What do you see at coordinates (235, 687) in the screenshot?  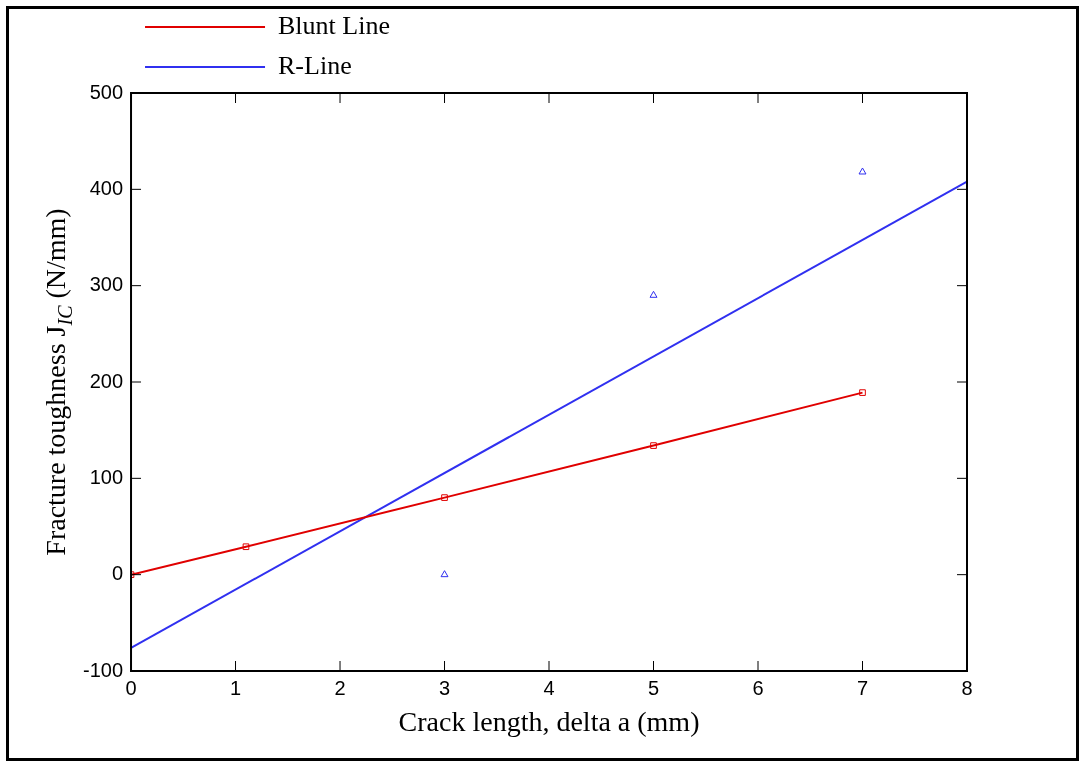 I see `x-tick-label: 1` at bounding box center [235, 687].